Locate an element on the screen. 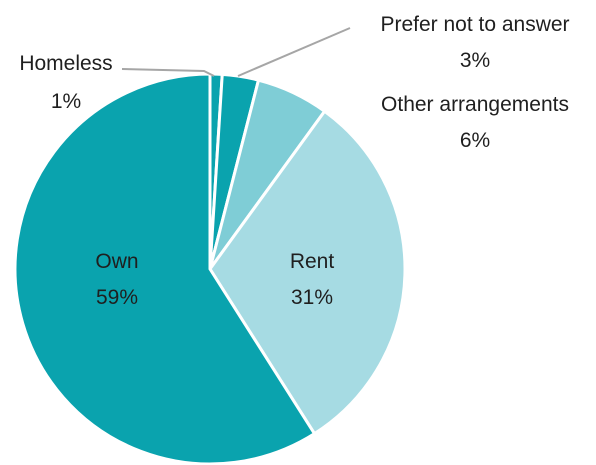  slice-value-other-arrangements: 6% is located at coordinates (475, 140).